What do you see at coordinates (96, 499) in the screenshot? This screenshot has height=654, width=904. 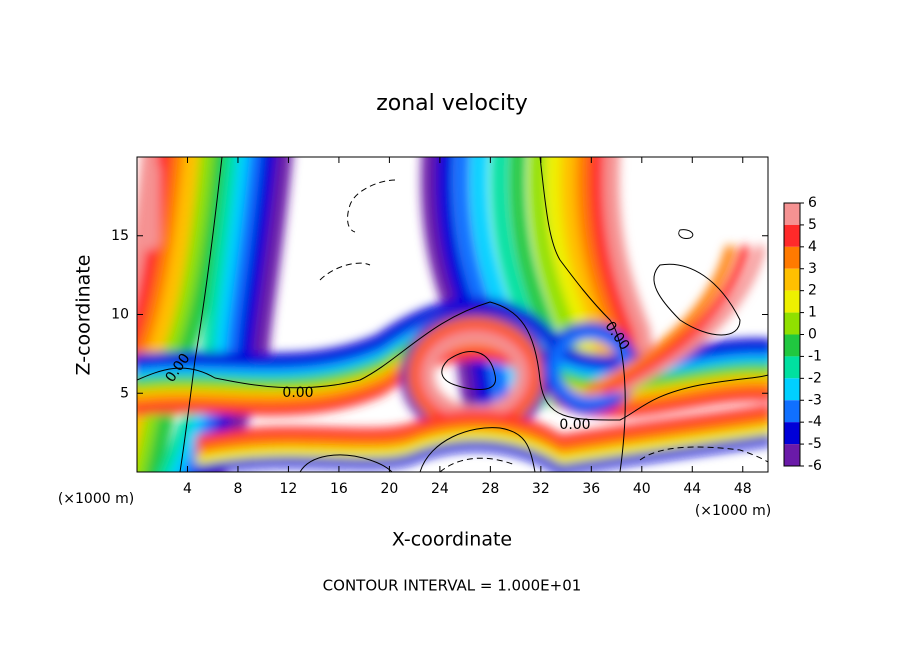 I see `y-unit: (×1000 m)` at bounding box center [96, 499].